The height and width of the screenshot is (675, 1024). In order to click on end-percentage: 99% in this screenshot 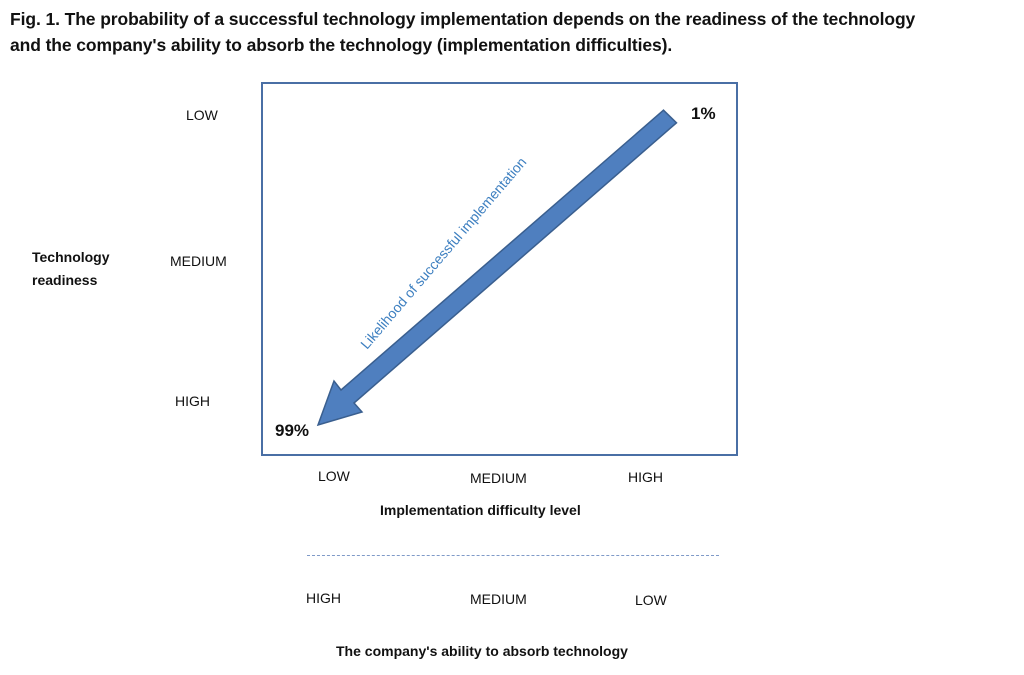, I will do `click(292, 430)`.